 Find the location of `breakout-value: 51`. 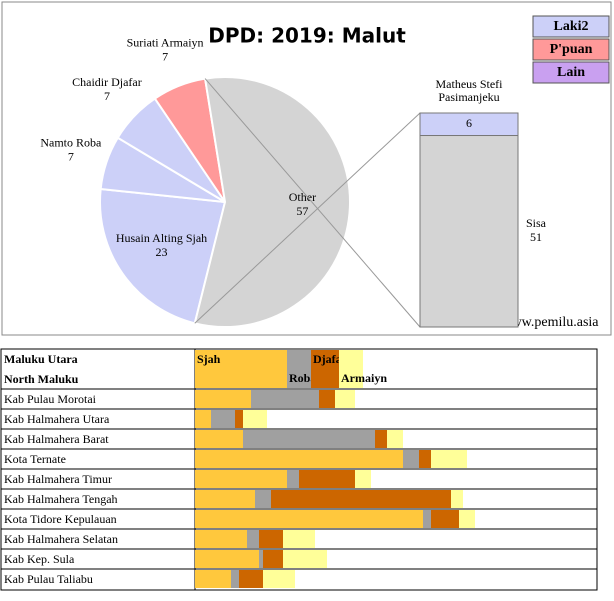

breakout-value: 51 is located at coordinates (536, 237).